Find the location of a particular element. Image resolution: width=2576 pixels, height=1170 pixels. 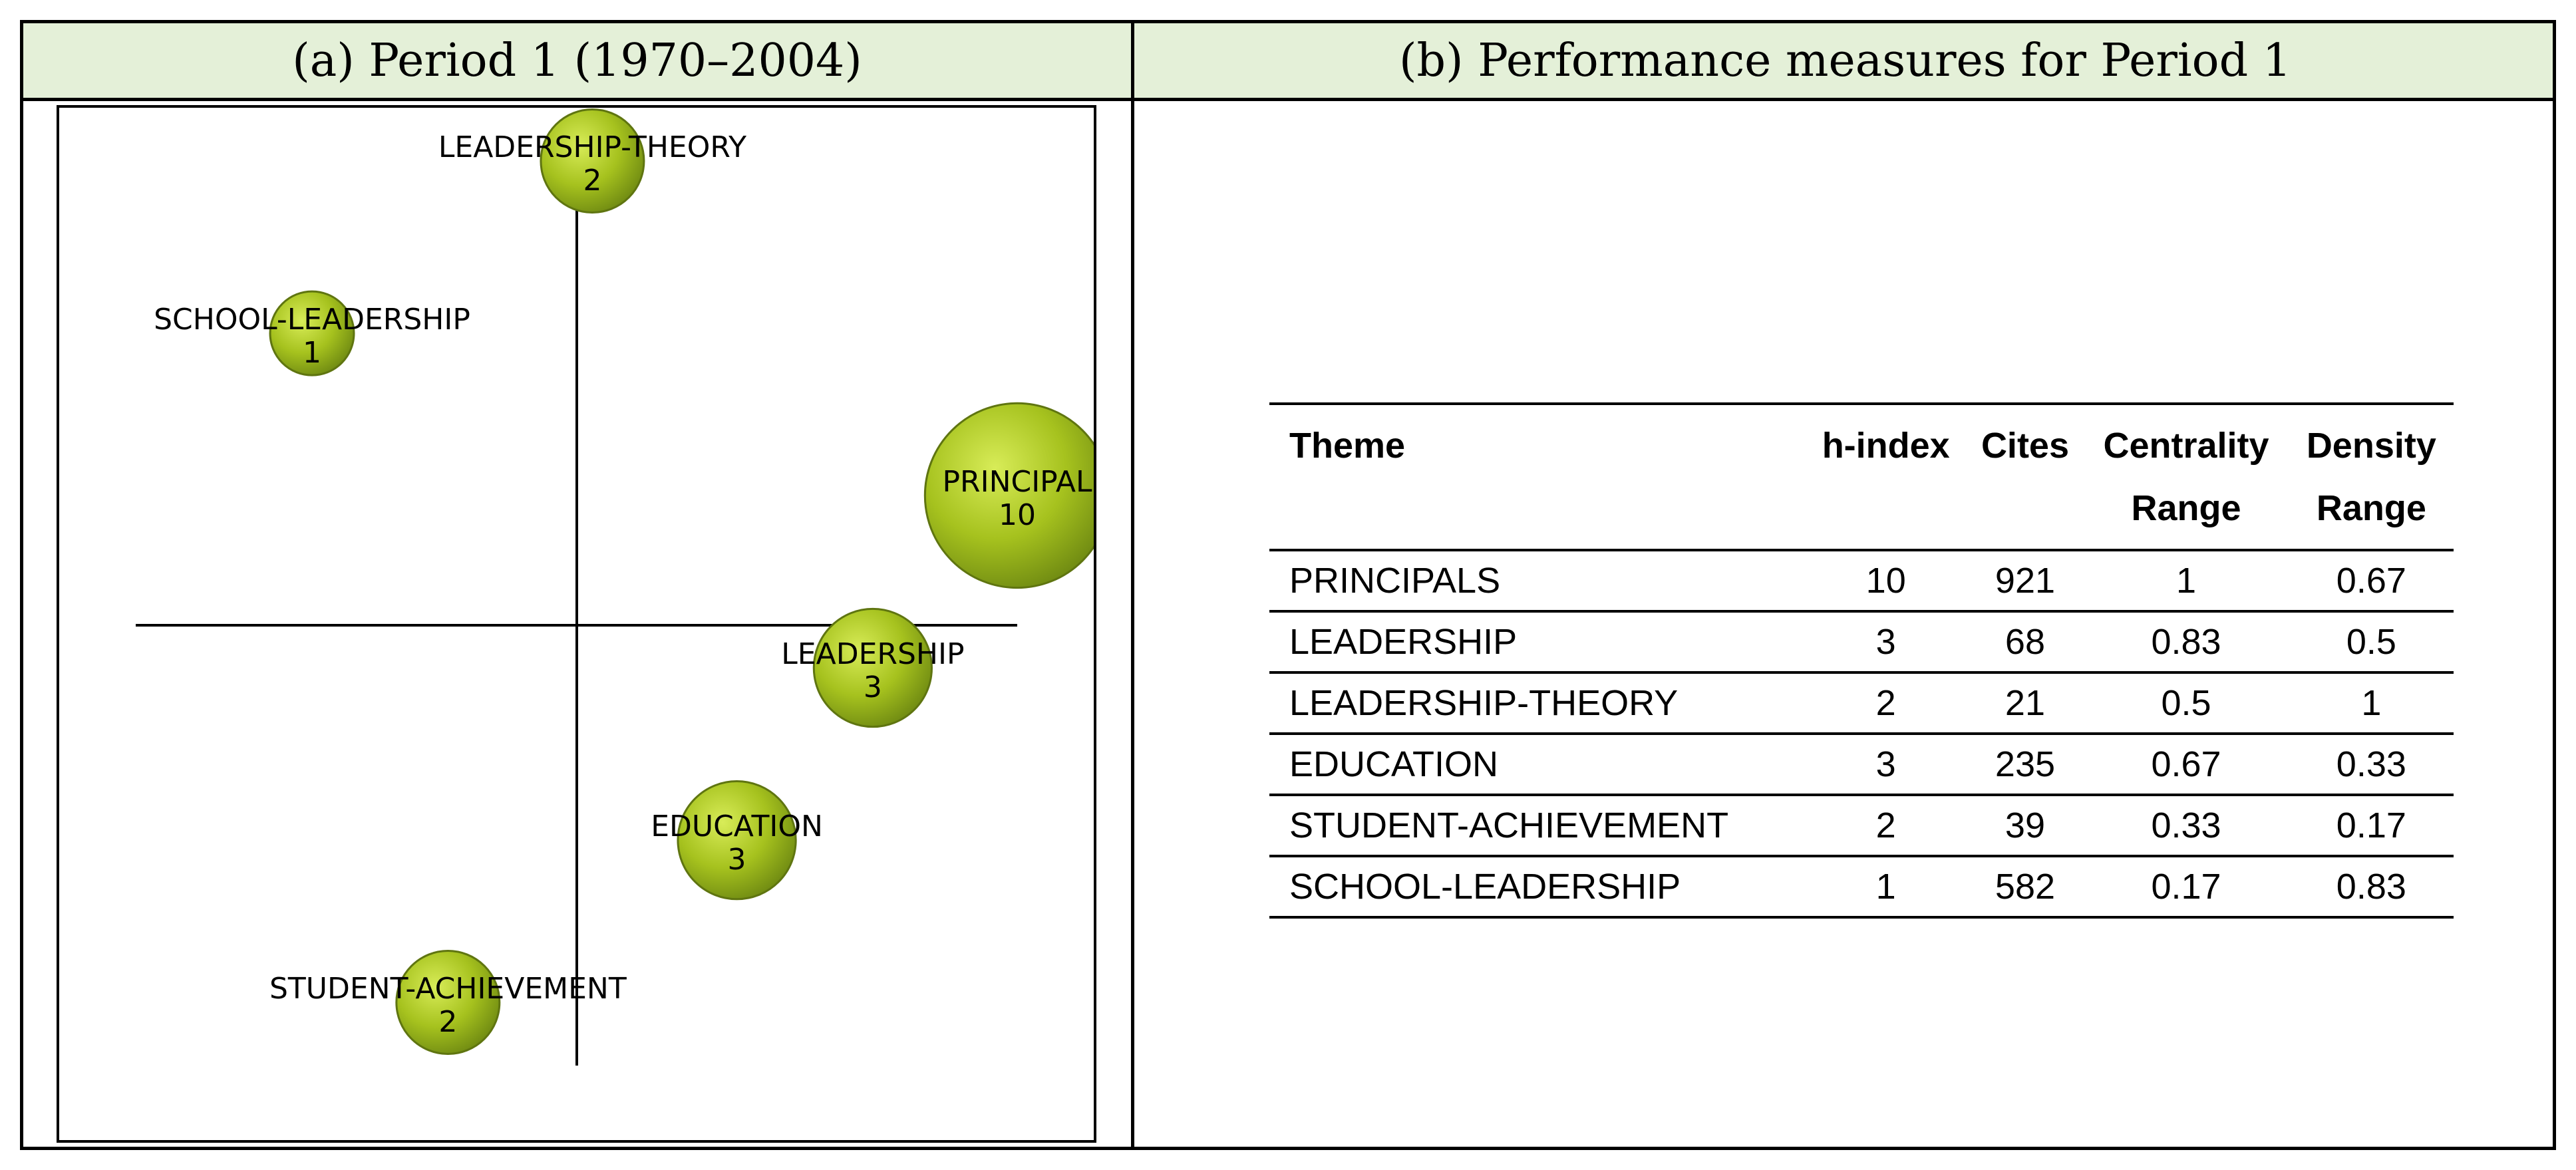

table-cell: 921 is located at coordinates (2025, 581).